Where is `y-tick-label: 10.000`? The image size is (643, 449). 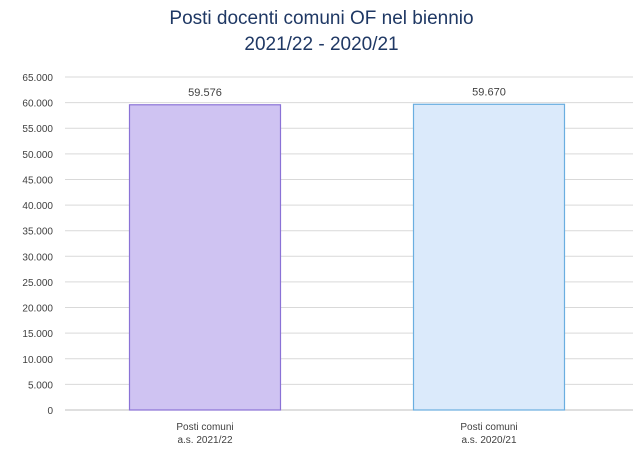
y-tick-label: 10.000 is located at coordinates (37, 360).